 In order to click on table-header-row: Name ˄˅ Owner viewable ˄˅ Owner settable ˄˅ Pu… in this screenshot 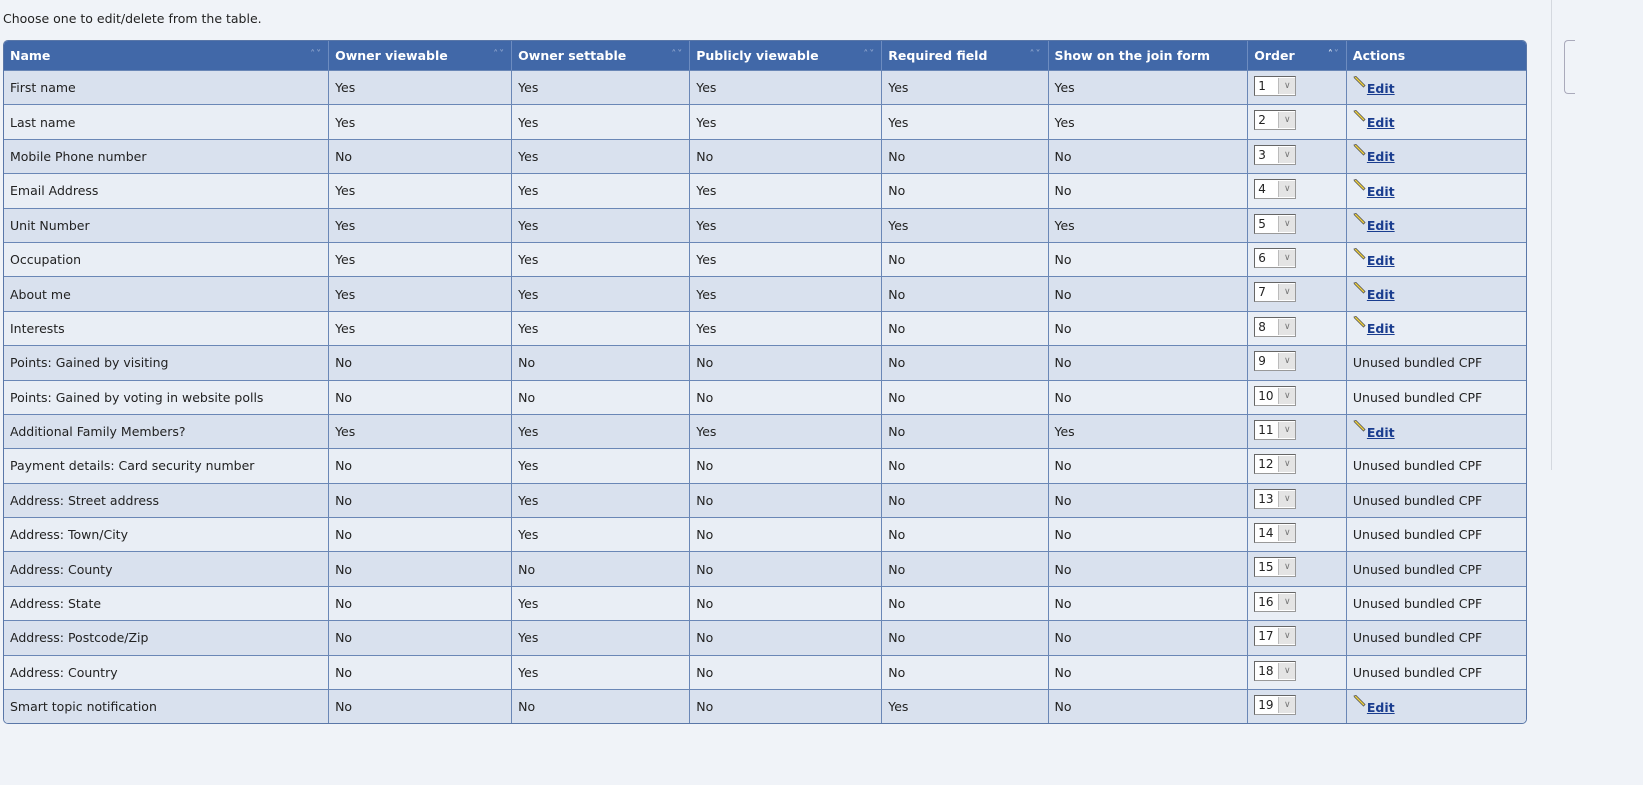, I will do `click(765, 55)`.